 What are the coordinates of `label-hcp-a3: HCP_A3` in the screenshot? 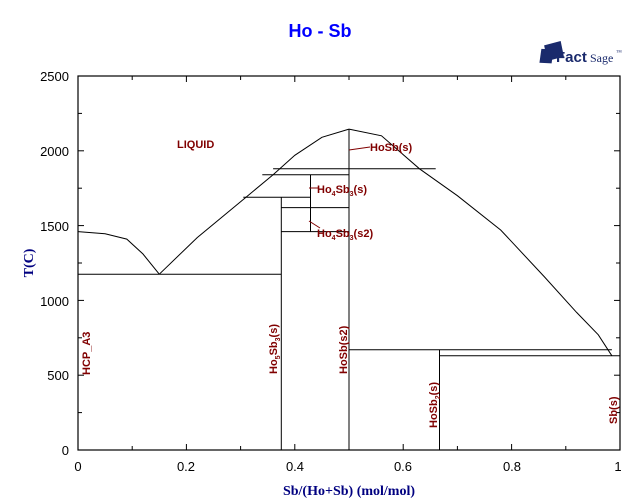 It's located at (87, 353).